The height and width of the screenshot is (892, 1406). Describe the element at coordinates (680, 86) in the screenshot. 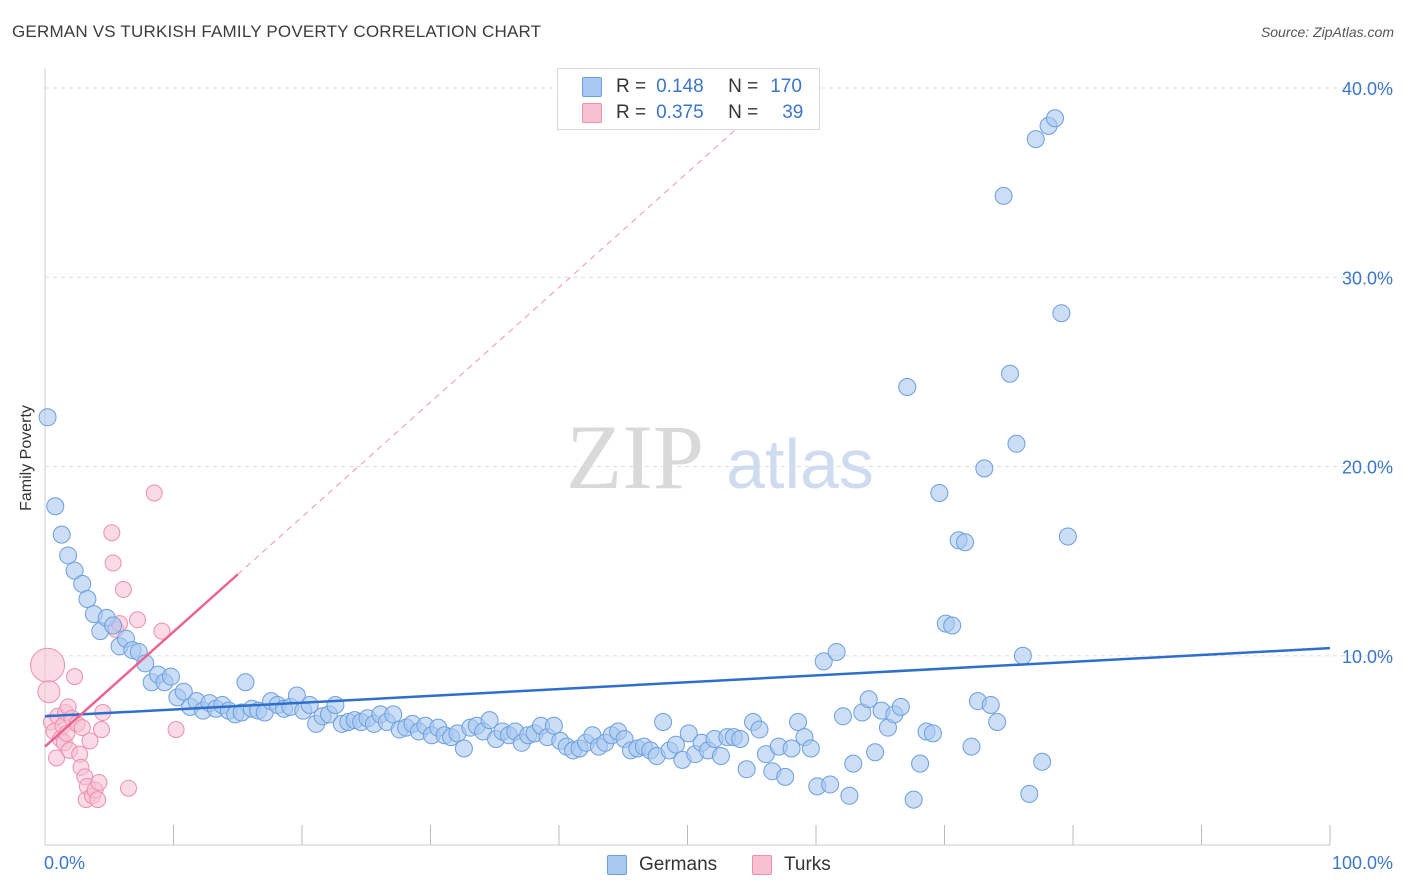

I see `r-value: 0.148` at that location.